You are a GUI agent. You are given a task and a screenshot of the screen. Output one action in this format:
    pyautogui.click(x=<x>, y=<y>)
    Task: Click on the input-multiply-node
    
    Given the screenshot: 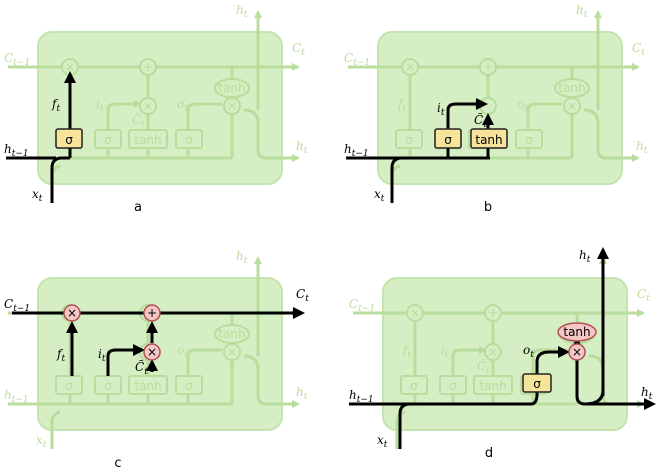 What is the action you would take?
    pyautogui.click(x=152, y=352)
    